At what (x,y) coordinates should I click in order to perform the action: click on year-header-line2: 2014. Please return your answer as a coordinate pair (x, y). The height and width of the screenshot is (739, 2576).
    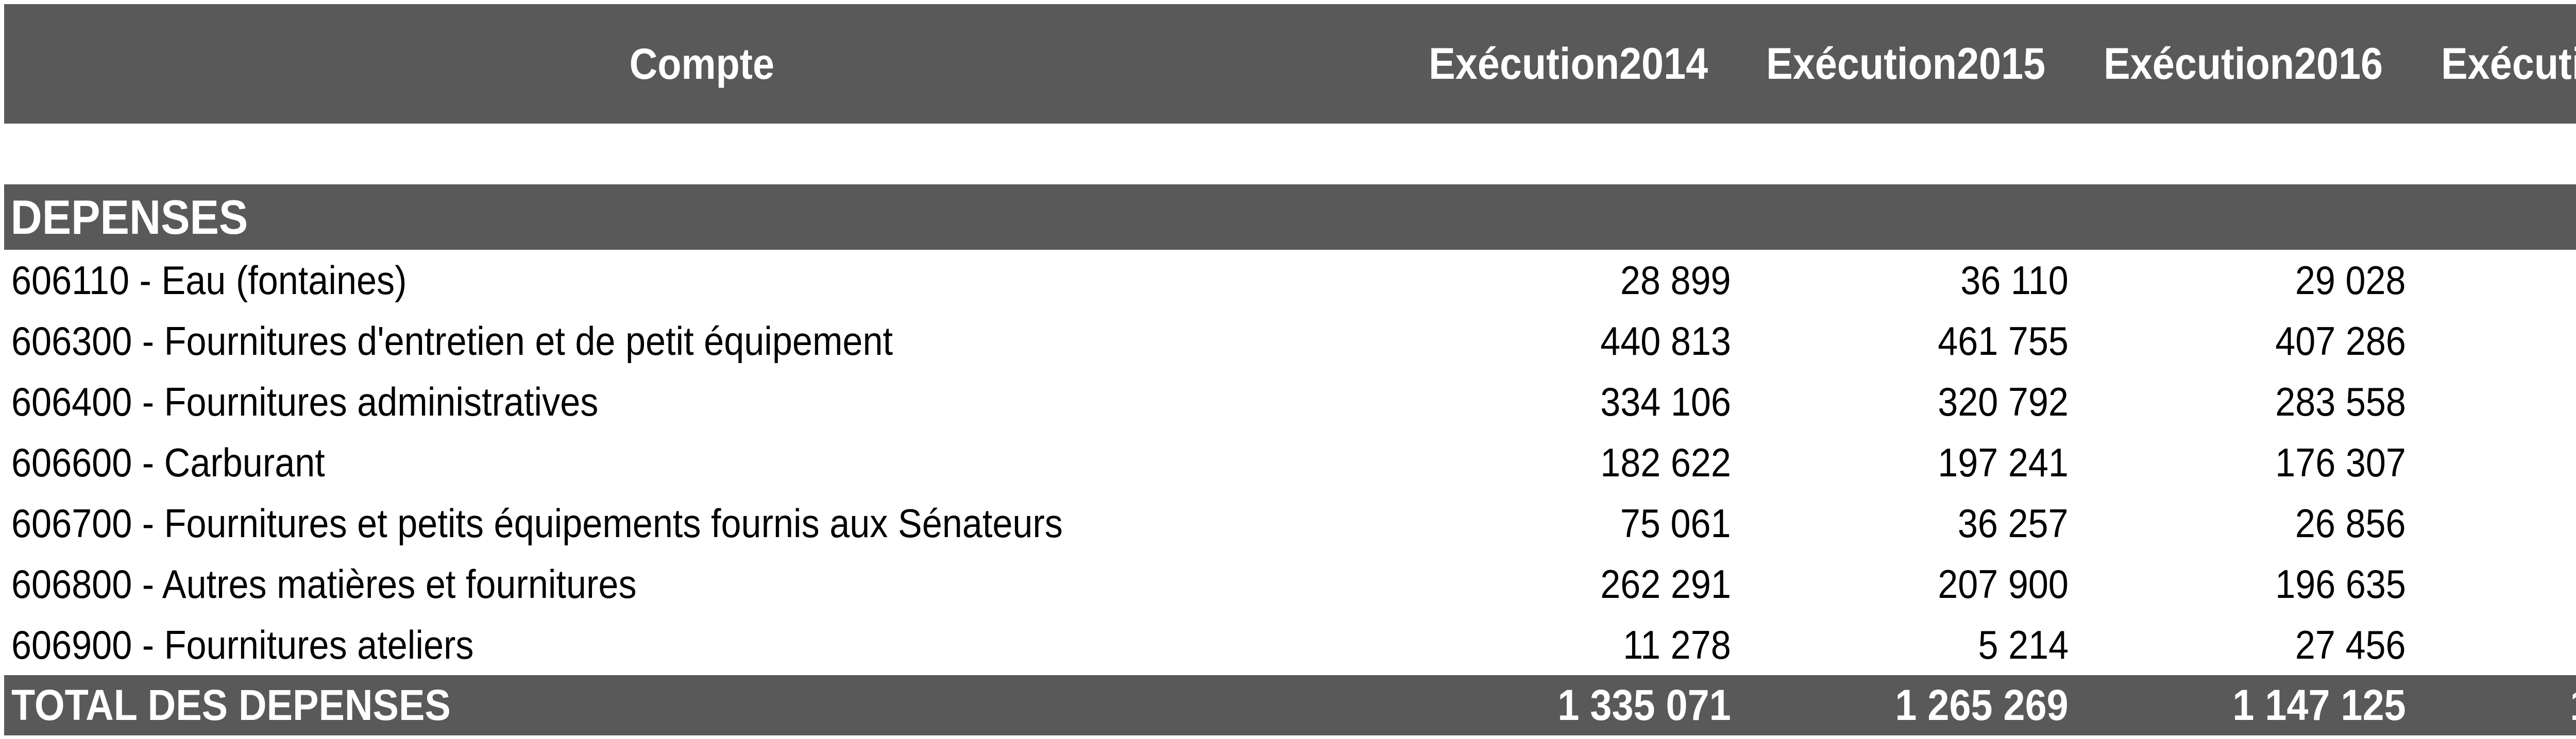
    Looking at the image, I should click on (1663, 64).